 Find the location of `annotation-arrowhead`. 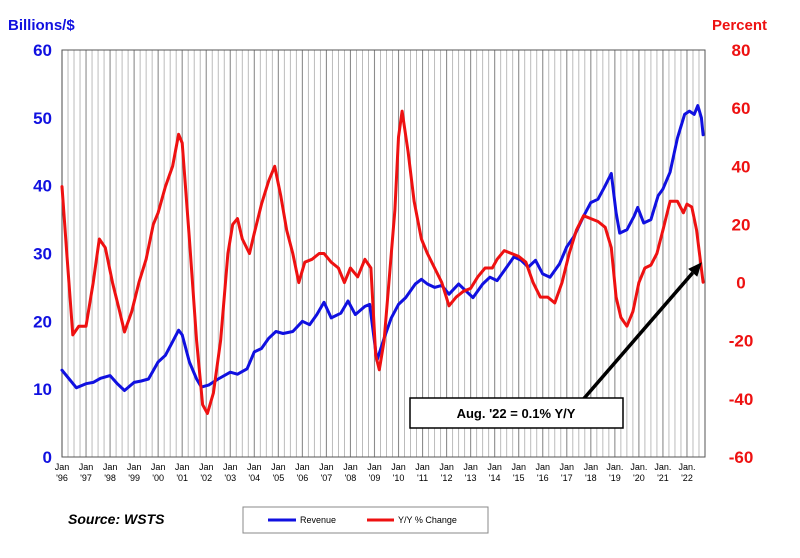

annotation-arrowhead is located at coordinates (695, 269).